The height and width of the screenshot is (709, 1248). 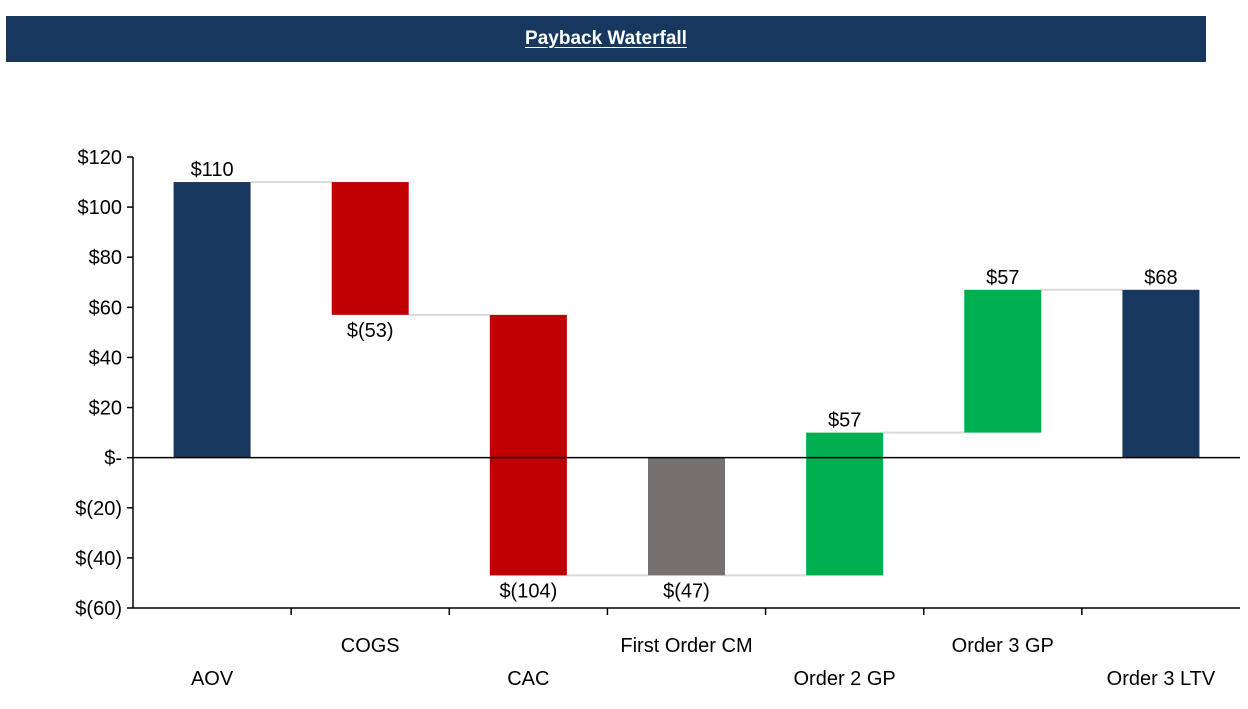 What do you see at coordinates (105, 308) in the screenshot?
I see `y-tick-label: $60` at bounding box center [105, 308].